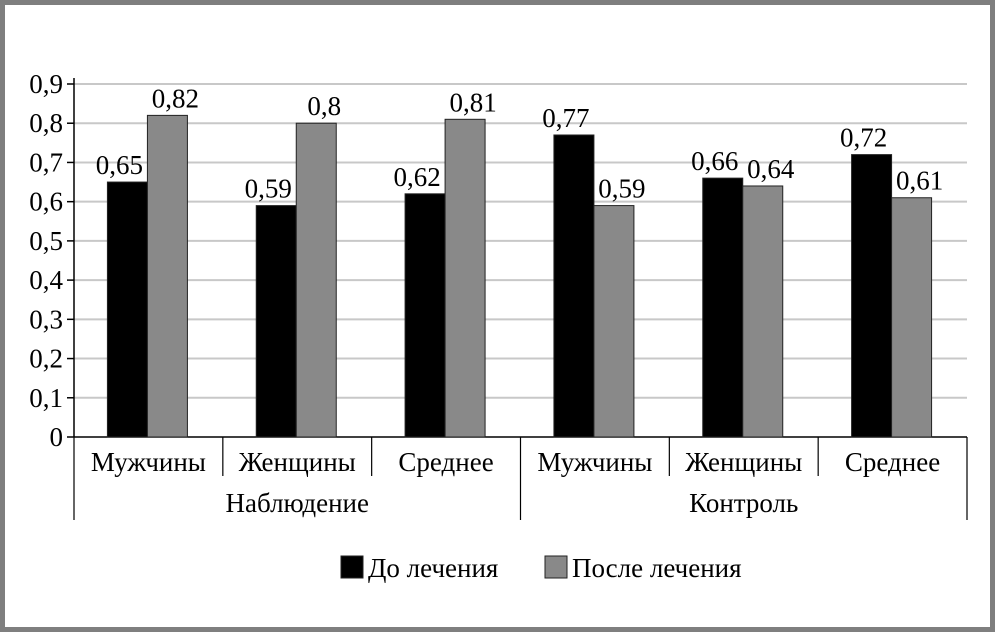  I want to click on data-label: 0,61, so click(919, 181).